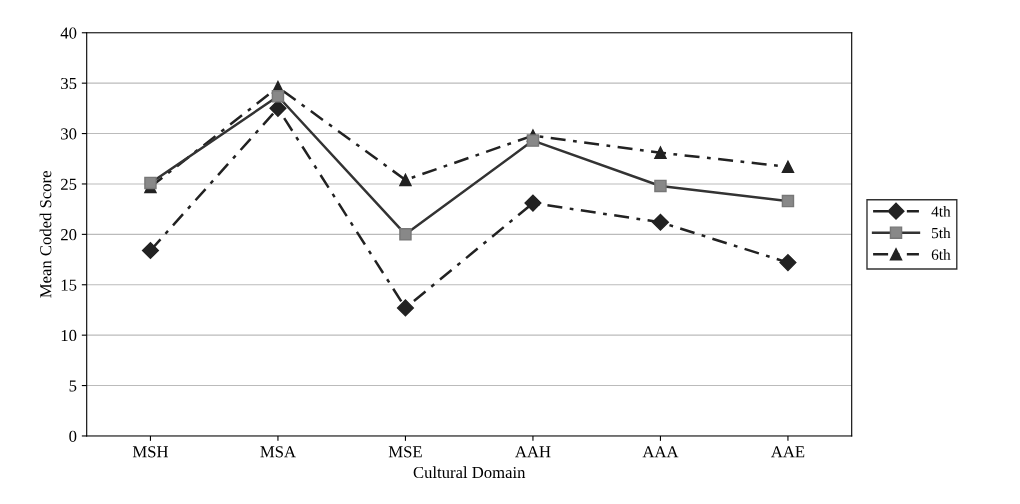 The width and height of the screenshot is (1020, 504). I want to click on x-tick-label: AAE, so click(787, 452).